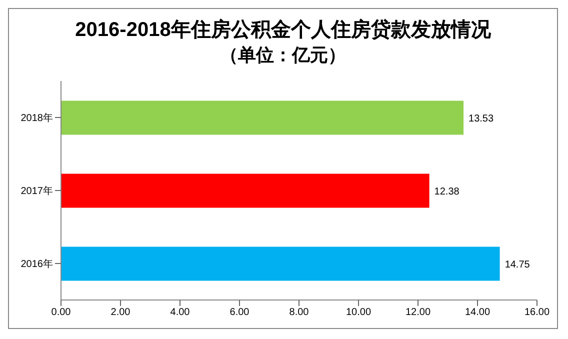 This screenshot has width=568, height=339. What do you see at coordinates (120, 312) in the screenshot?
I see `x-tick-label: 2.00` at bounding box center [120, 312].